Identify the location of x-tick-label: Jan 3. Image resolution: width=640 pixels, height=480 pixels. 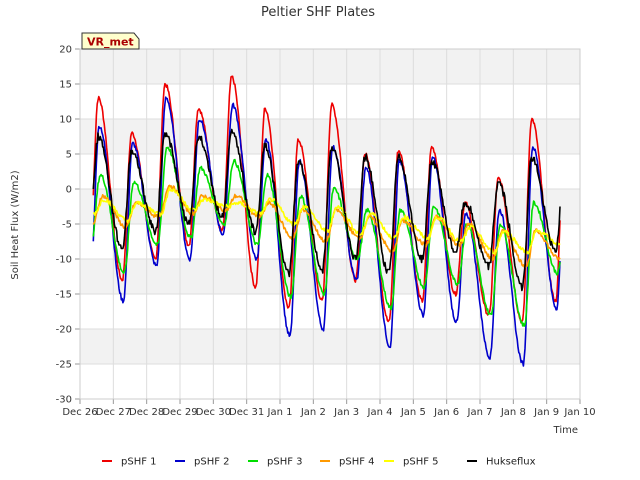
(346, 412).